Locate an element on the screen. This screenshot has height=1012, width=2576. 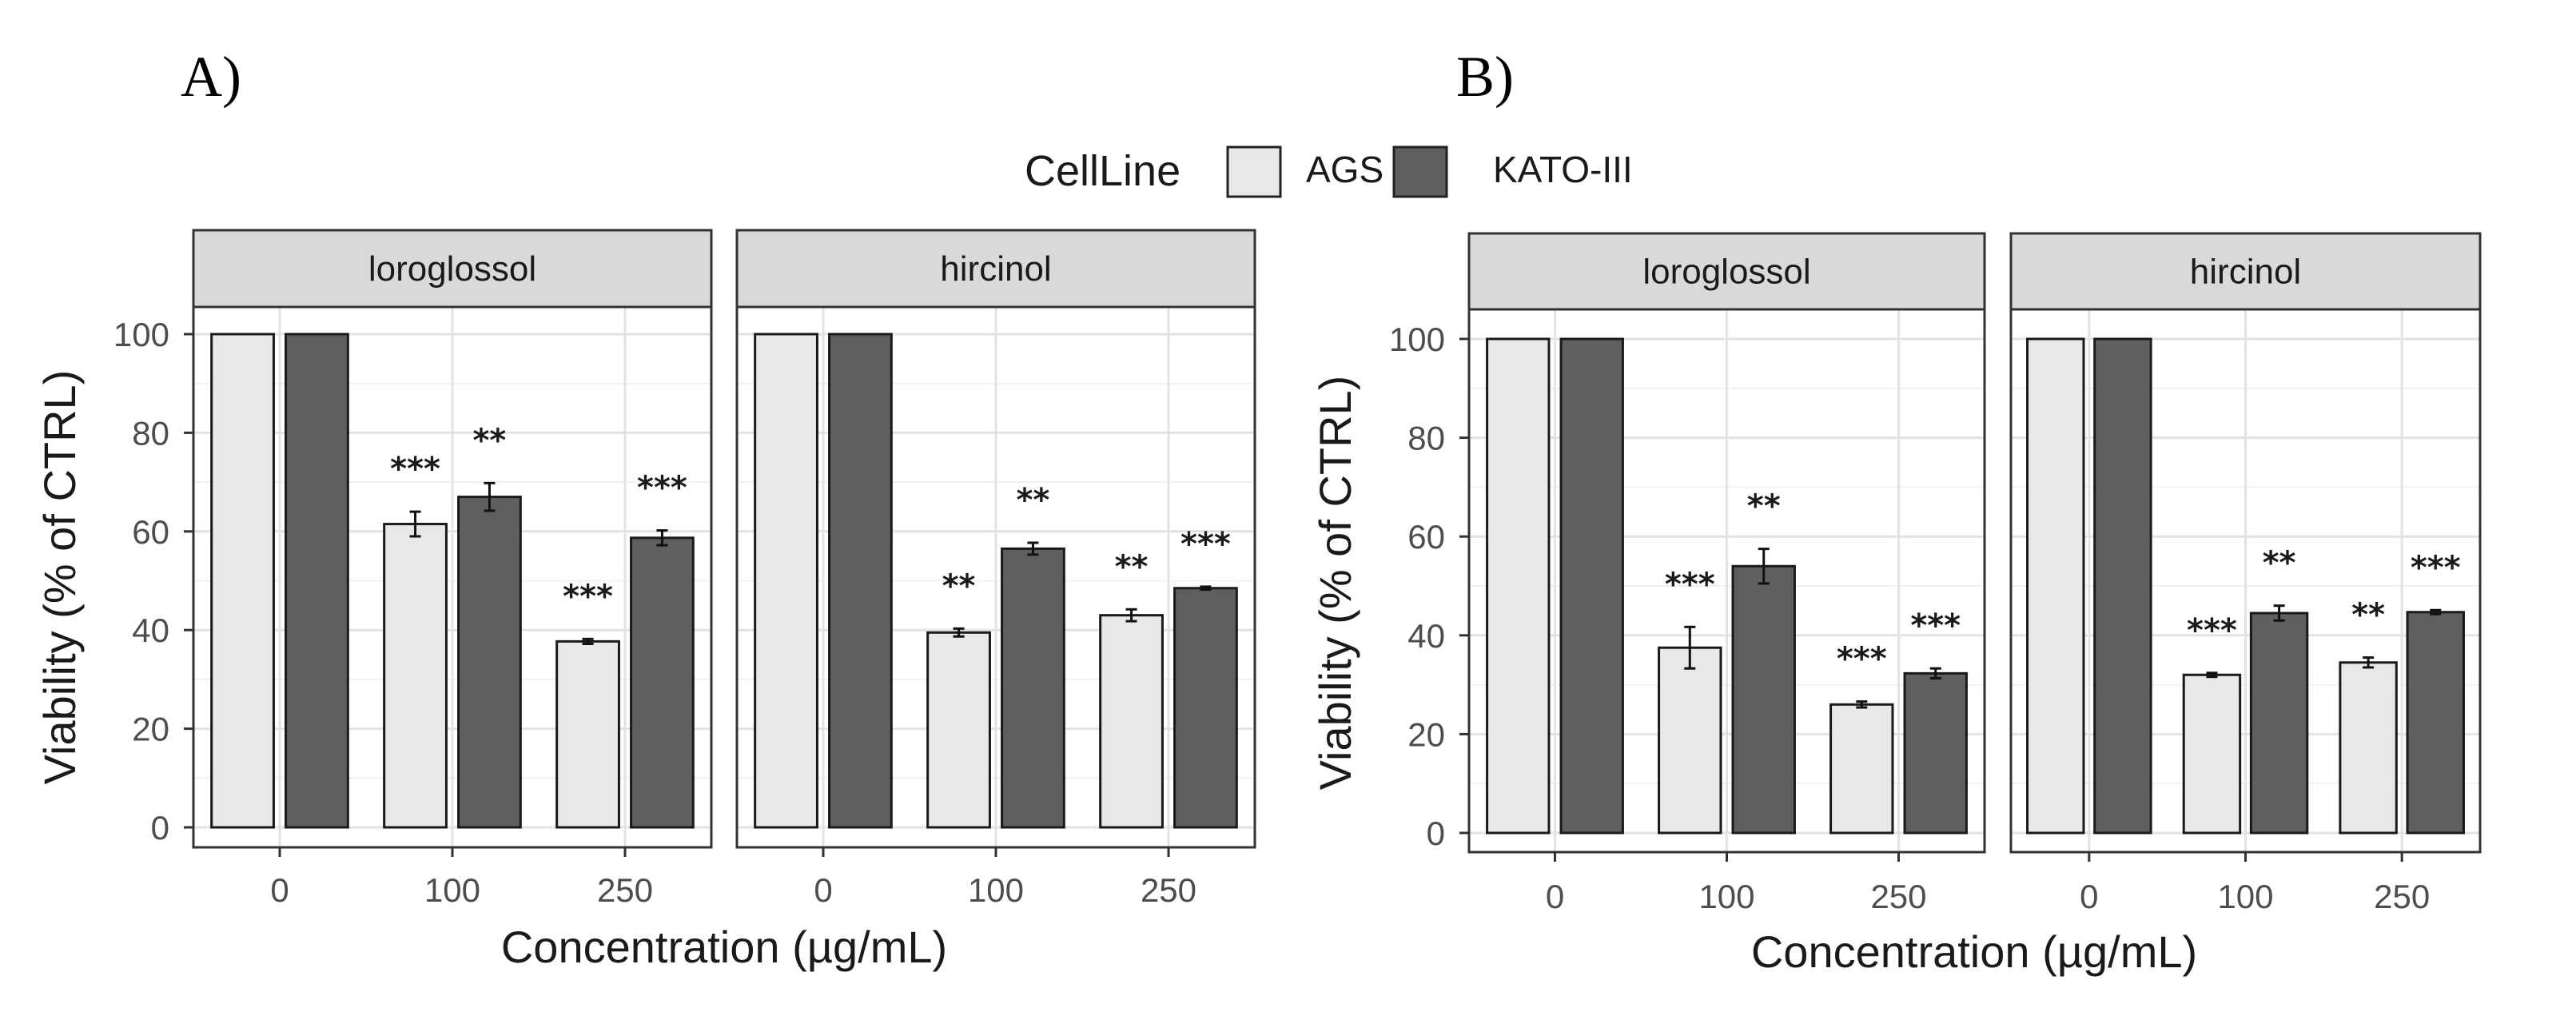
legend-title: CellLine is located at coordinates (1103, 171).